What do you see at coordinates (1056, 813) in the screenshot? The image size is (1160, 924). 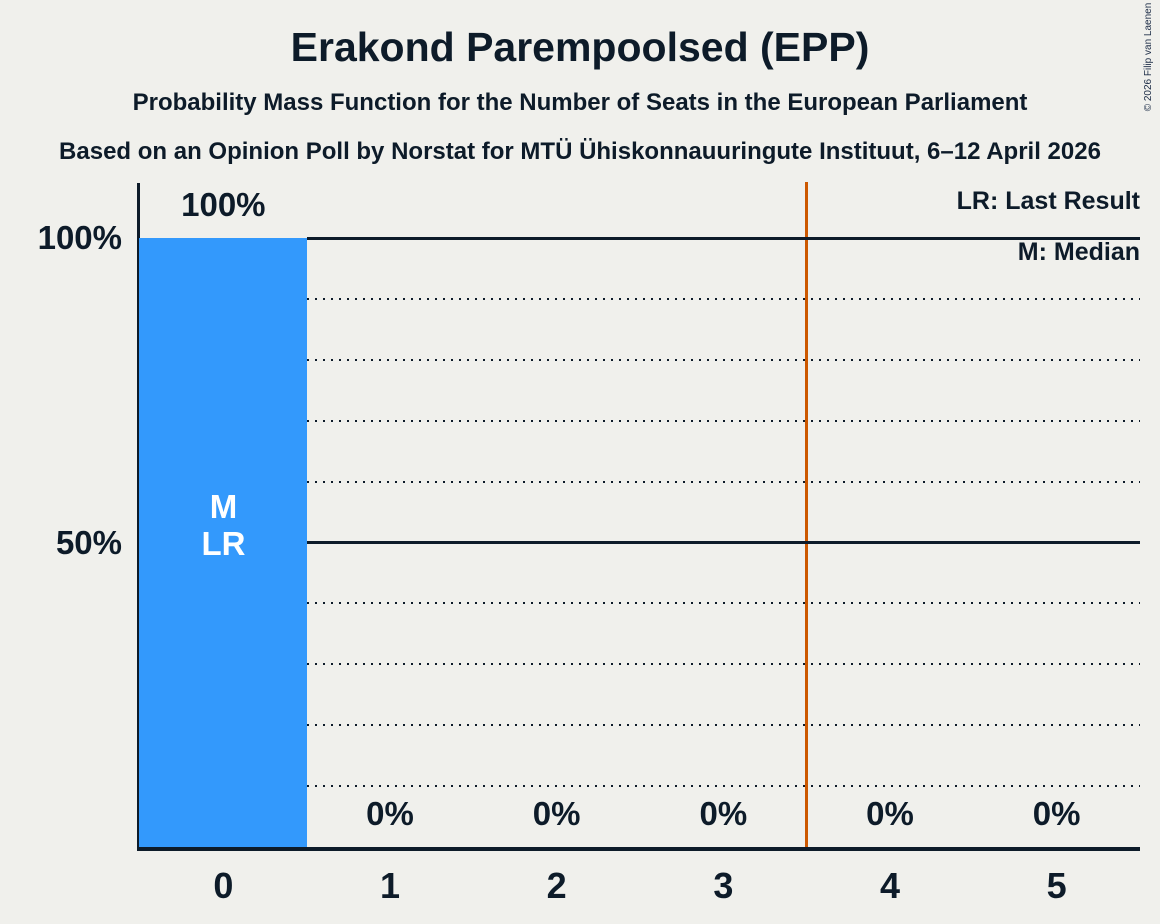 I see `bar-value-label-5: 0%` at bounding box center [1056, 813].